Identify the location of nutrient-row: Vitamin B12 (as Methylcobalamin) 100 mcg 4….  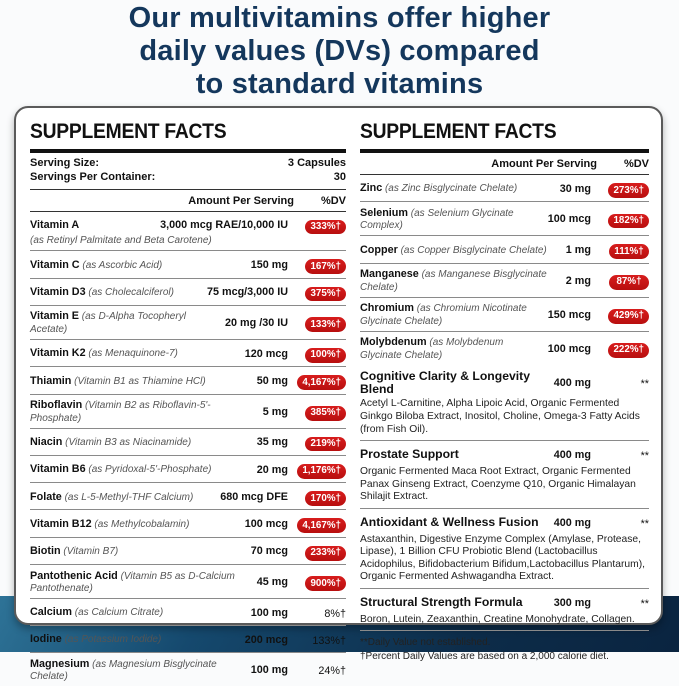
(188, 524).